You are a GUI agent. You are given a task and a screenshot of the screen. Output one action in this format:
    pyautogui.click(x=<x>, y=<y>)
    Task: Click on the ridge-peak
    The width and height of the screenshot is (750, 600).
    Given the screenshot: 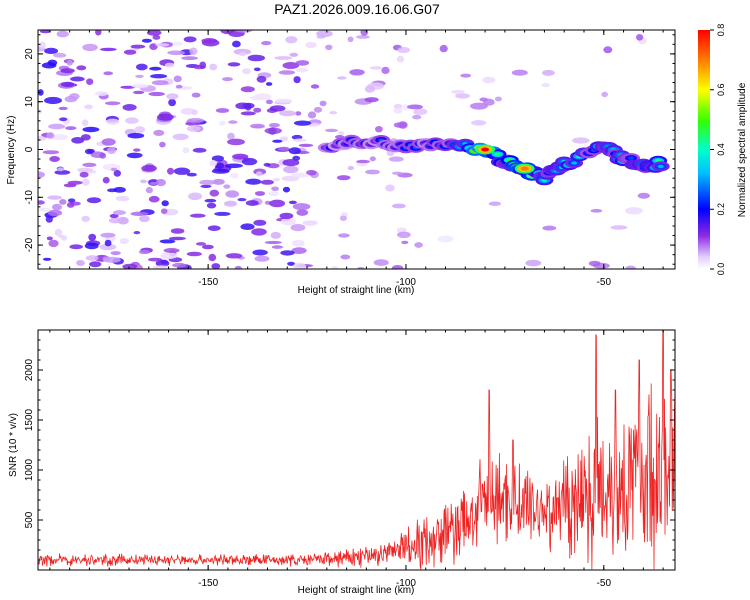 What is the action you would take?
    pyautogui.click(x=524, y=168)
    